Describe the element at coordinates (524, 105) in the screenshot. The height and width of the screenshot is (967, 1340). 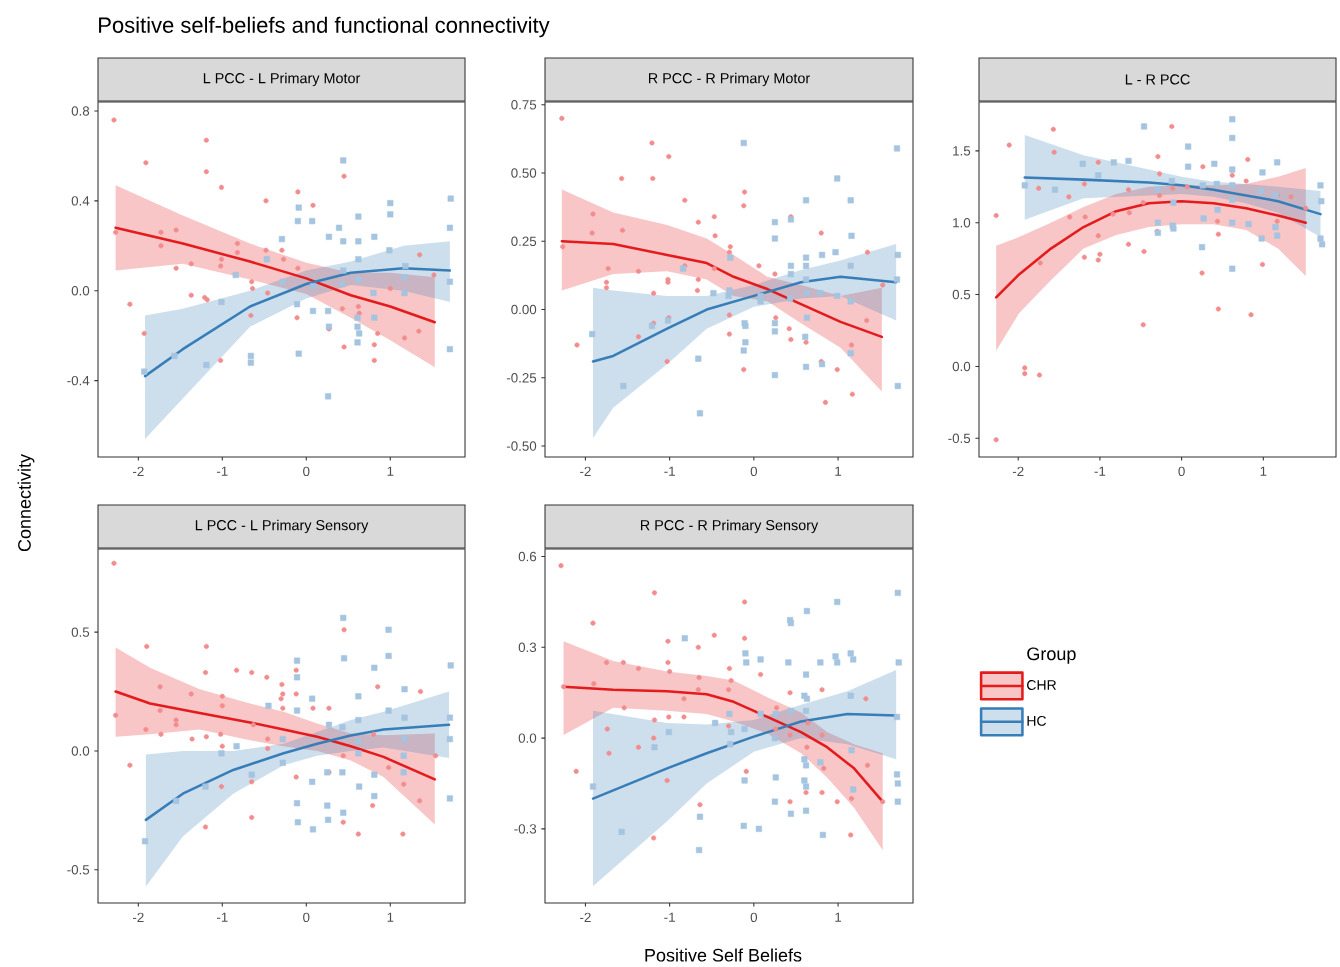
I see `y-tick-label: 0.75` at that location.